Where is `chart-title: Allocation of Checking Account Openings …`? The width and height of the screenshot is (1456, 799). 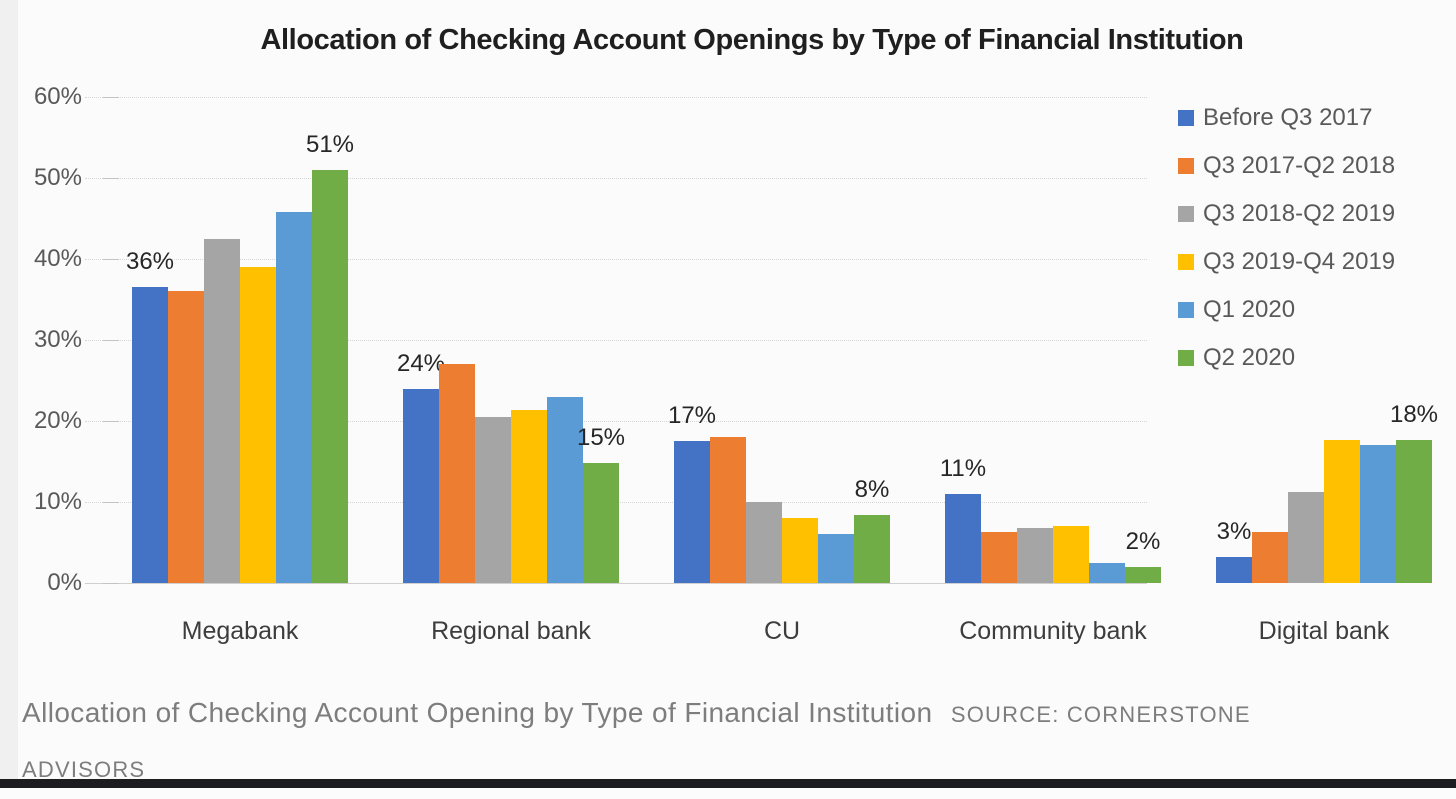 chart-title: Allocation of Checking Account Openings … is located at coordinates (752, 40).